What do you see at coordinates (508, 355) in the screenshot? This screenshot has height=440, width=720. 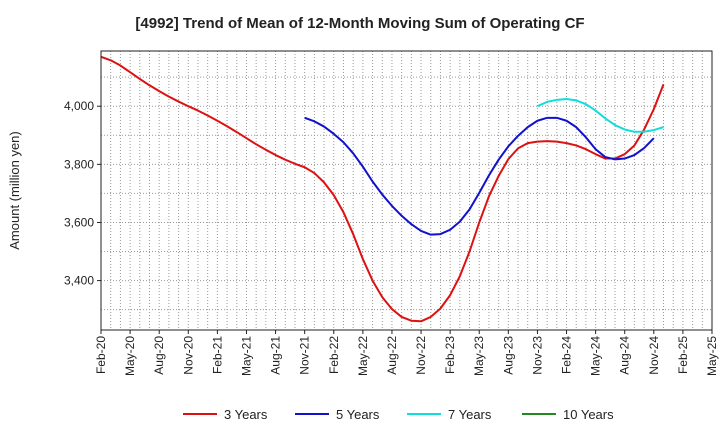 I see `x-tick-label: Aug-23` at bounding box center [508, 355].